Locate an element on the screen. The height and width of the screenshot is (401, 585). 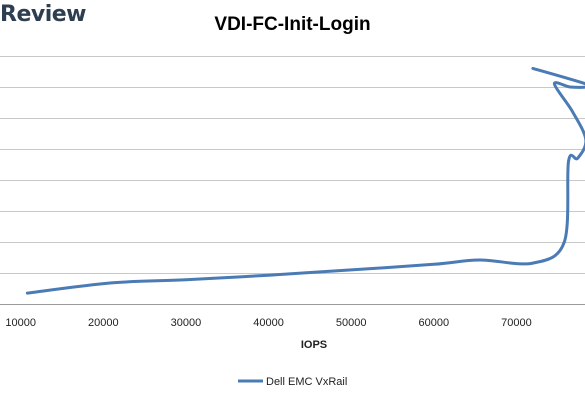
chart-title: VDI-FC-Init-Login is located at coordinates (292, 24).